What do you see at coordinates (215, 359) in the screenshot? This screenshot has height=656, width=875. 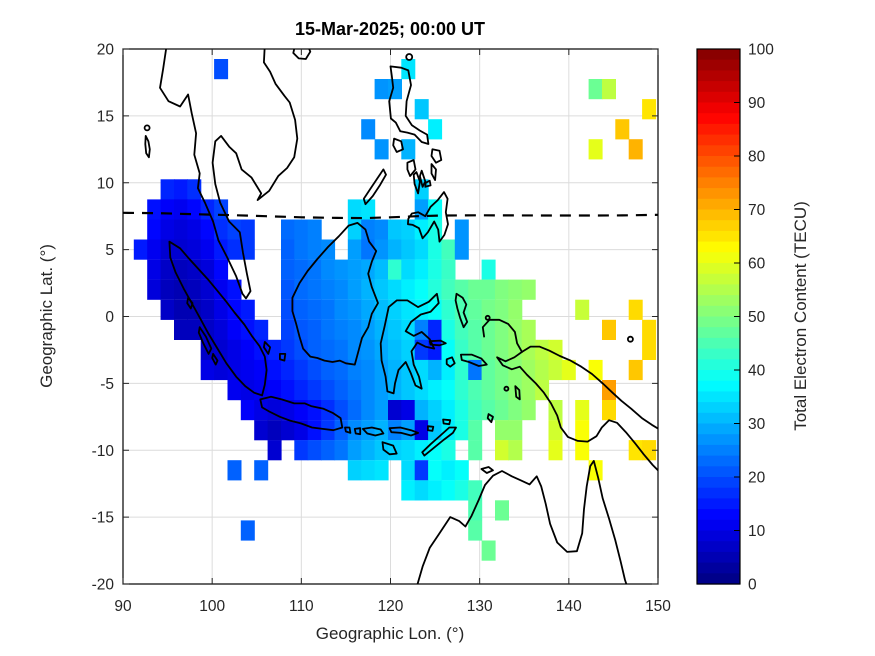 I see `coastline-pagai` at bounding box center [215, 359].